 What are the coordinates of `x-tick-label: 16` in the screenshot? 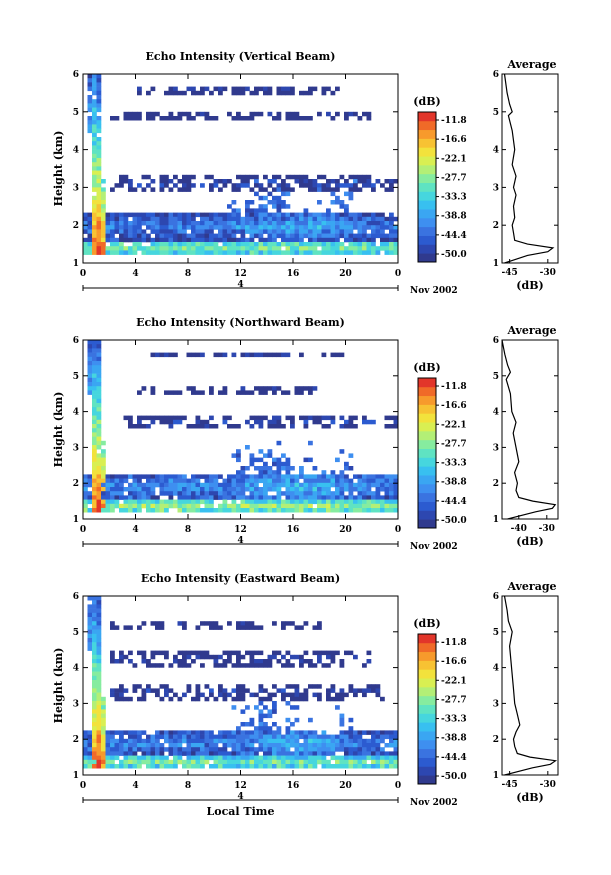 It's located at (293, 786).